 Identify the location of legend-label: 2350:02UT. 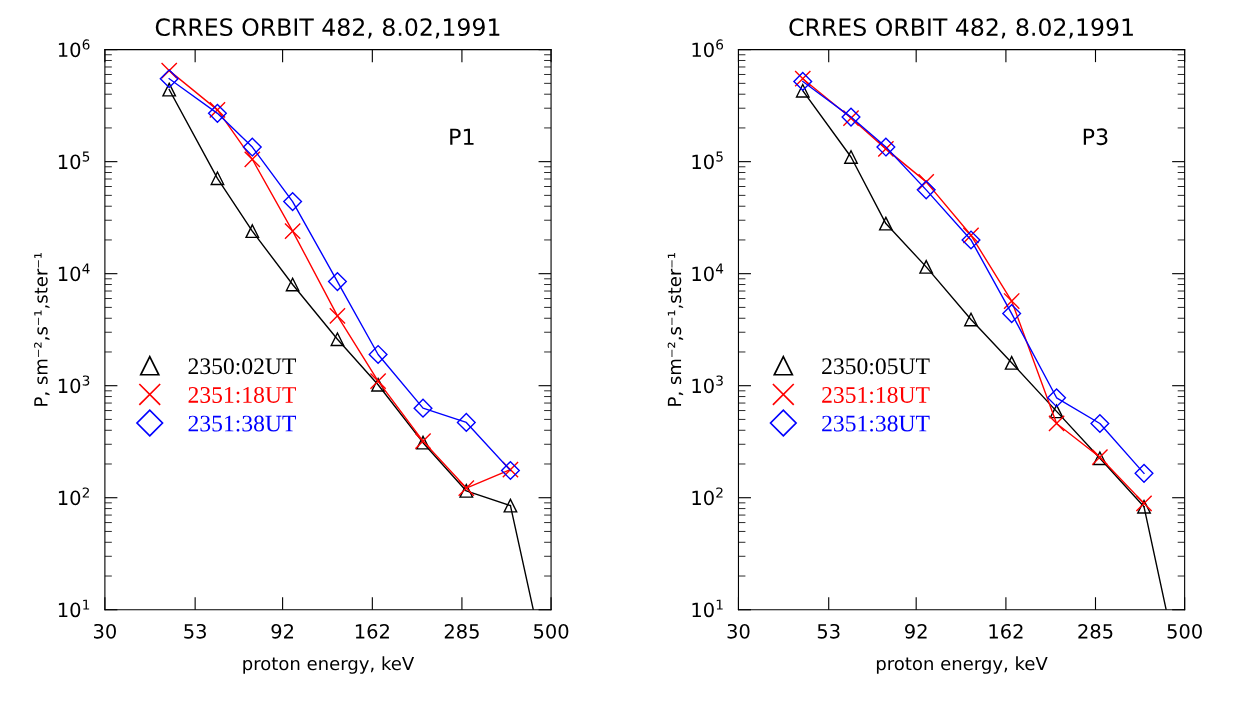
(242, 366).